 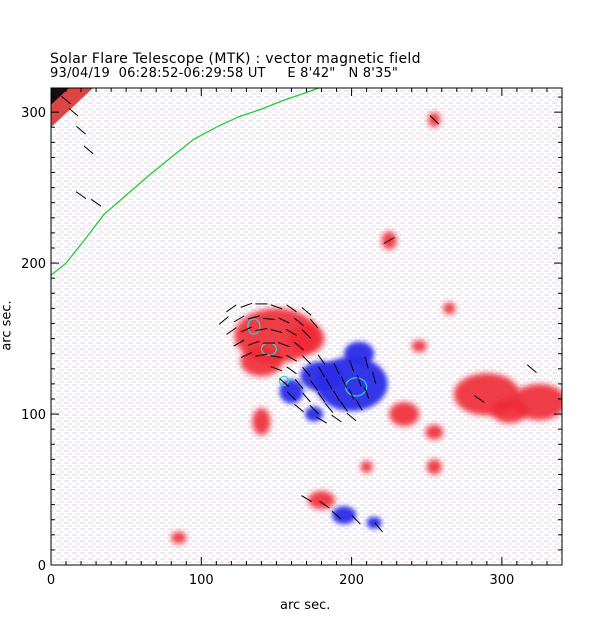 What do you see at coordinates (305, 605) in the screenshot?
I see `x-axis-label: arc sec.` at bounding box center [305, 605].